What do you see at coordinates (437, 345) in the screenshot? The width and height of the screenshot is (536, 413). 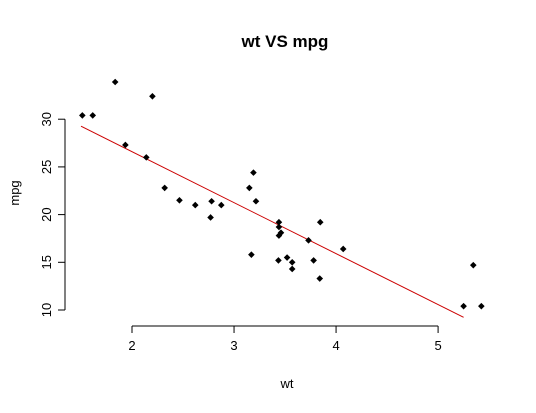 I see `x-tick-label: 5` at bounding box center [437, 345].